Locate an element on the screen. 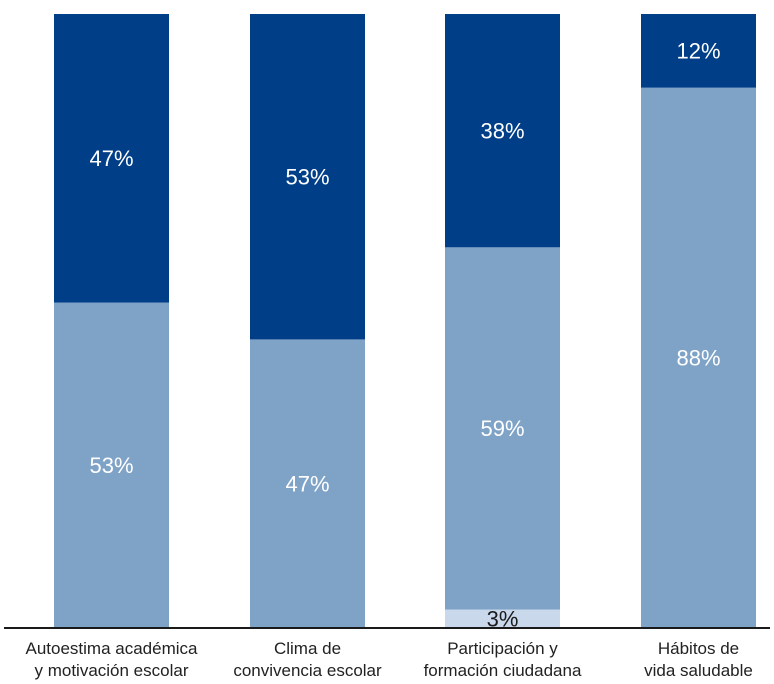 Image resolution: width=774 pixels, height=684 pixels. category-label: Hábitos de vida saludable is located at coordinates (698, 659).